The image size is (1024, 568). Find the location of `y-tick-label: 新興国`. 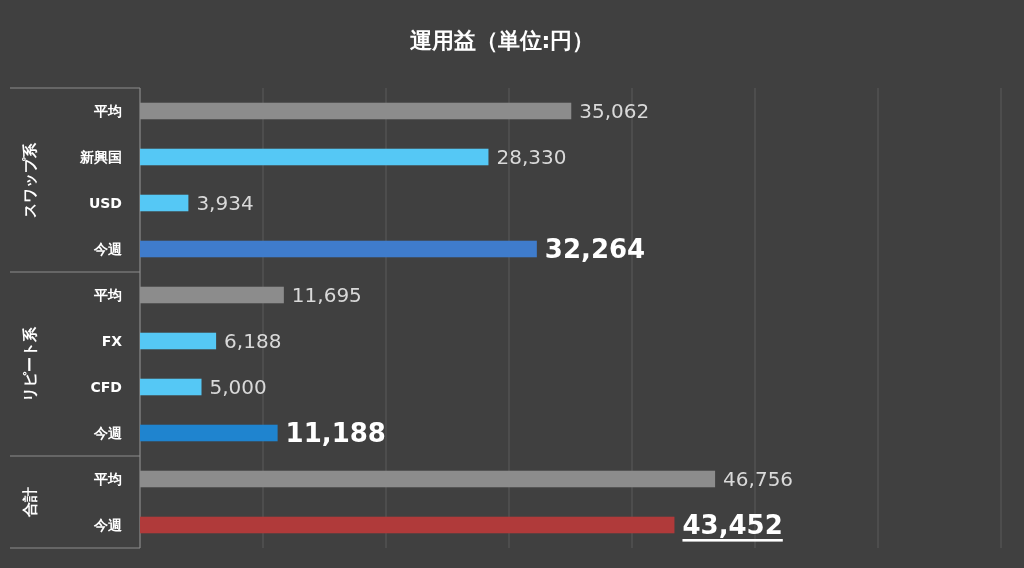

y-tick-label: 新興国 is located at coordinates (100, 157).